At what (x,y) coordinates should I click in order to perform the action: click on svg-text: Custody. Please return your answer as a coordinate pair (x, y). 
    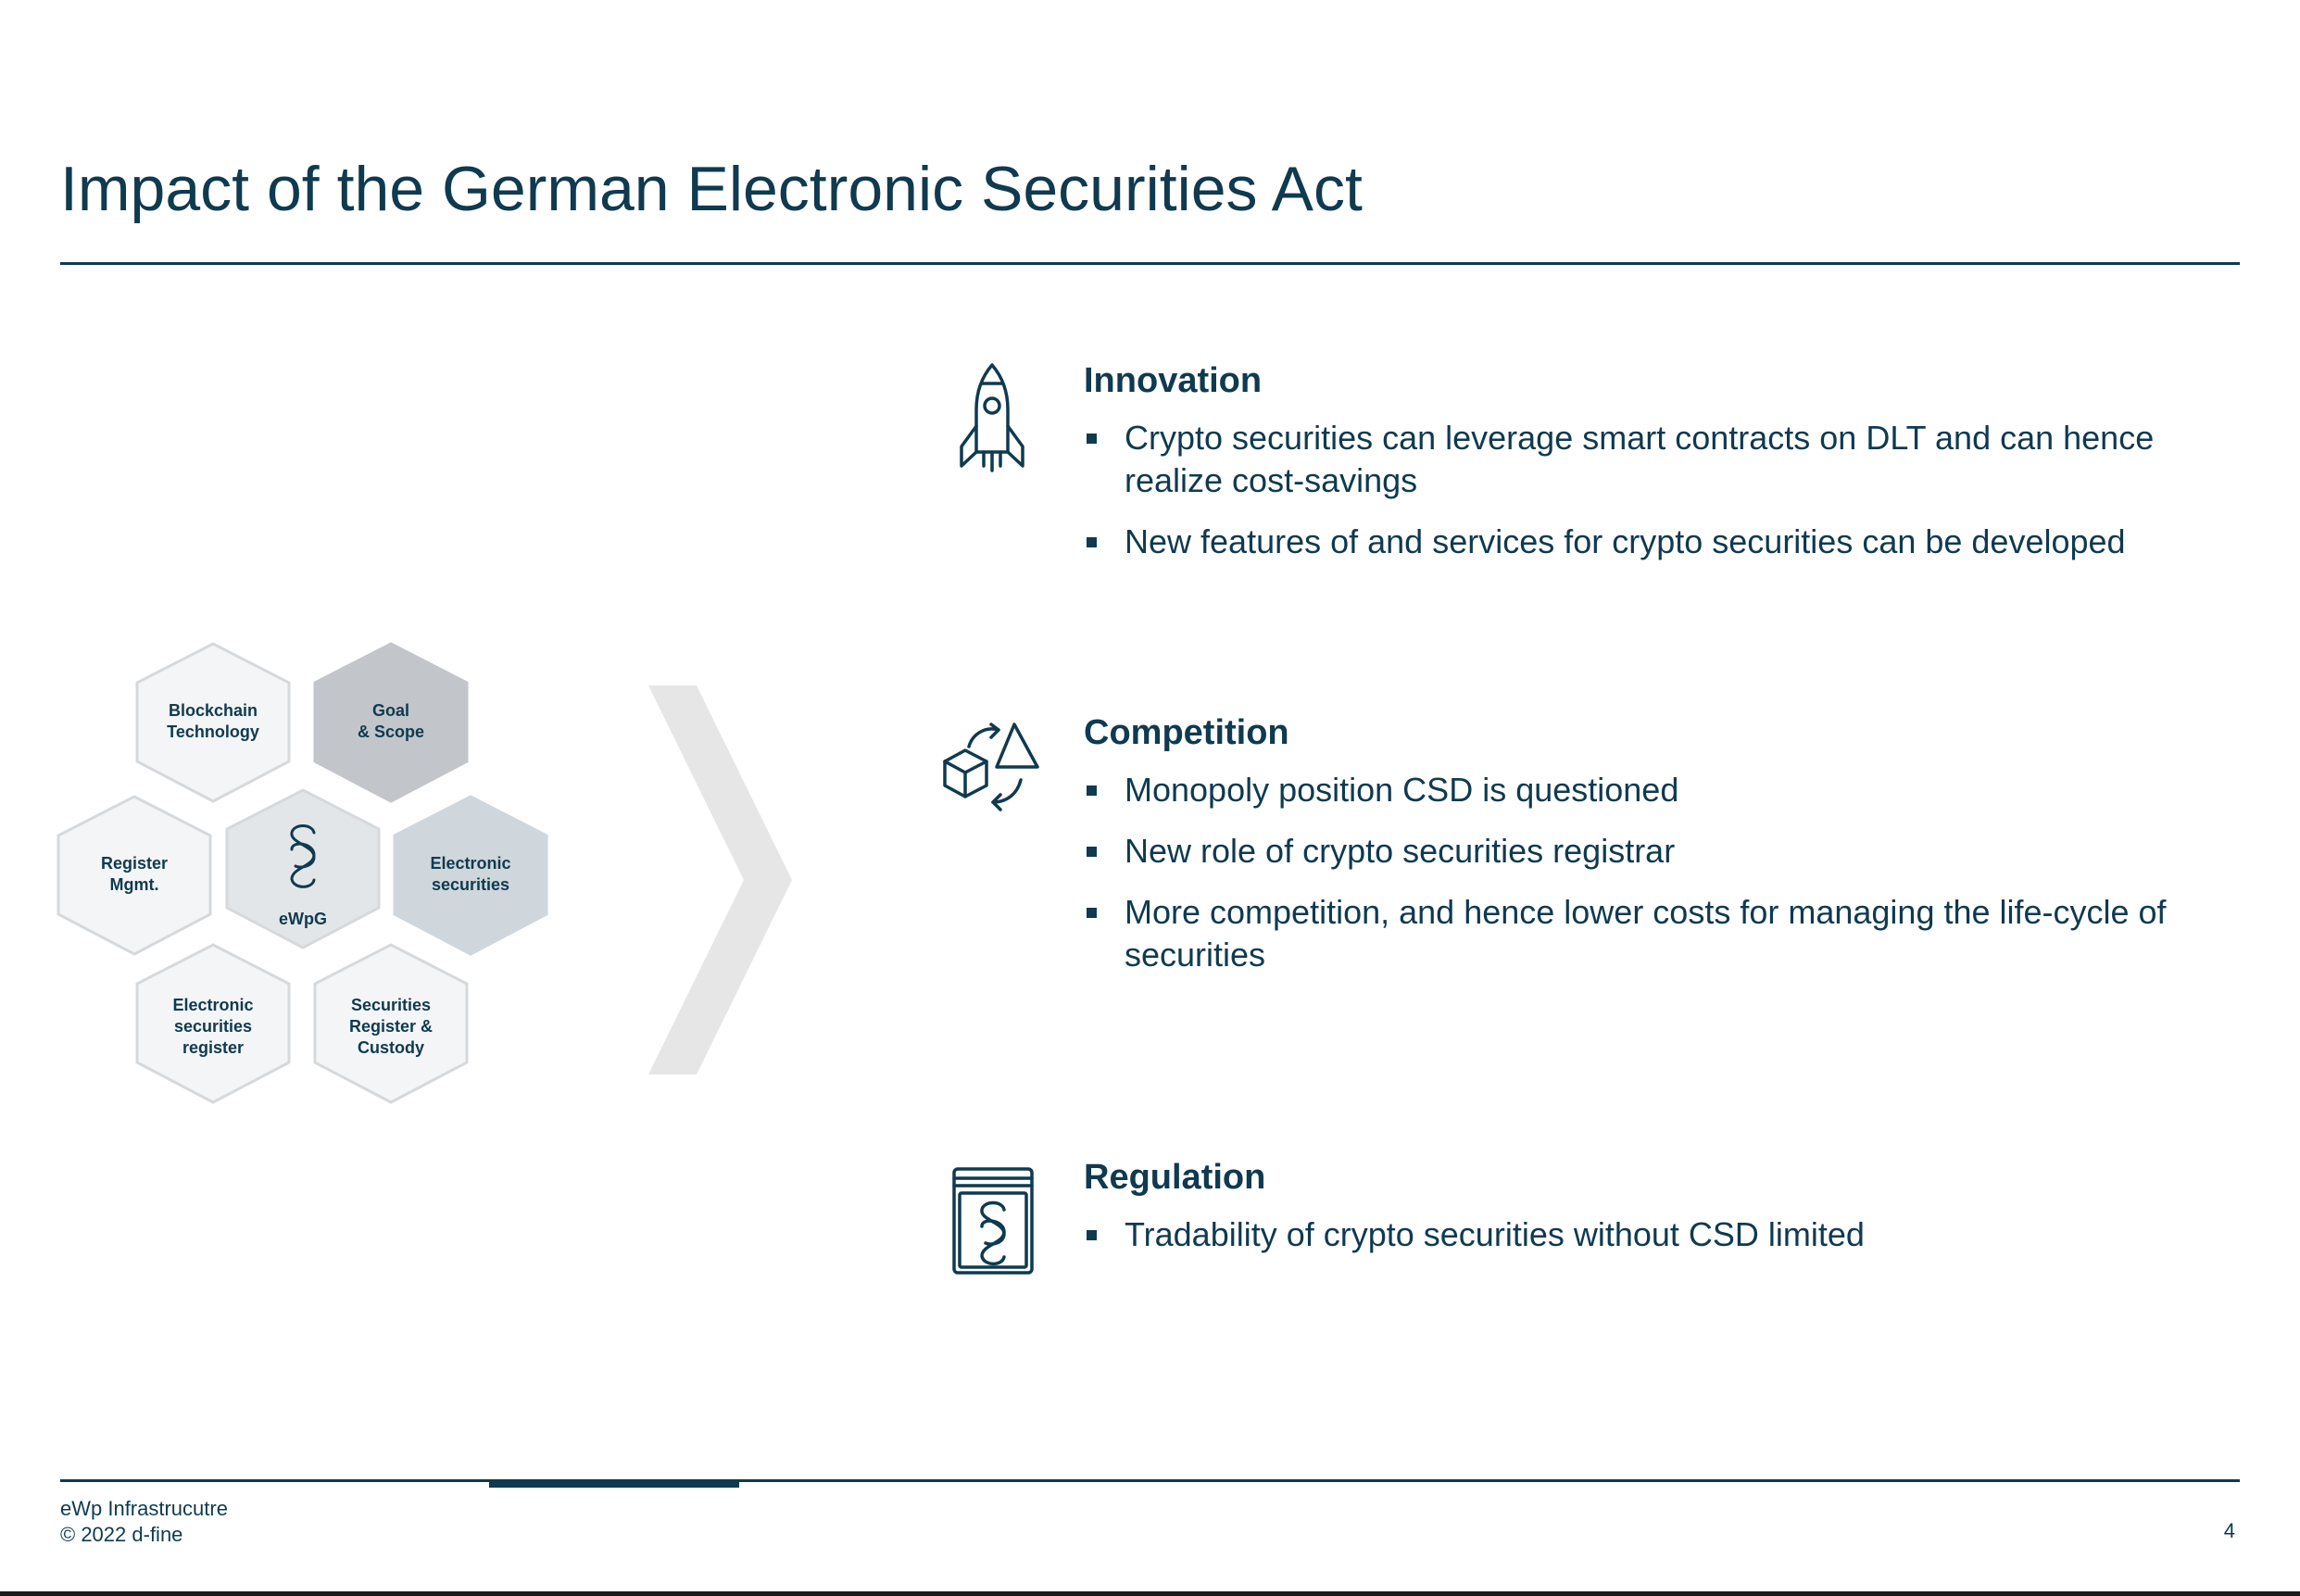
    Looking at the image, I should click on (391, 1047).